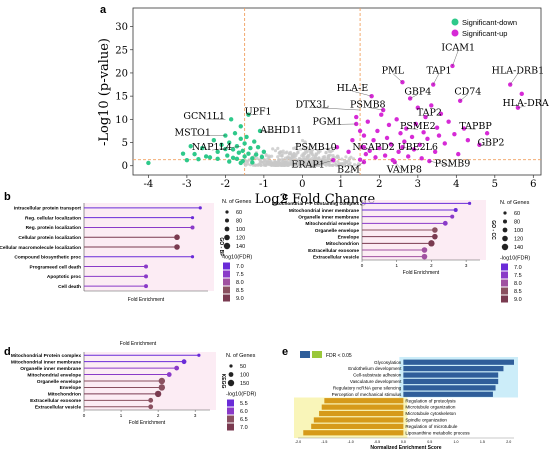 The width and height of the screenshot is (550, 454). I want to click on lollipop-category-label: Extracellular exosome, so click(55, 401).